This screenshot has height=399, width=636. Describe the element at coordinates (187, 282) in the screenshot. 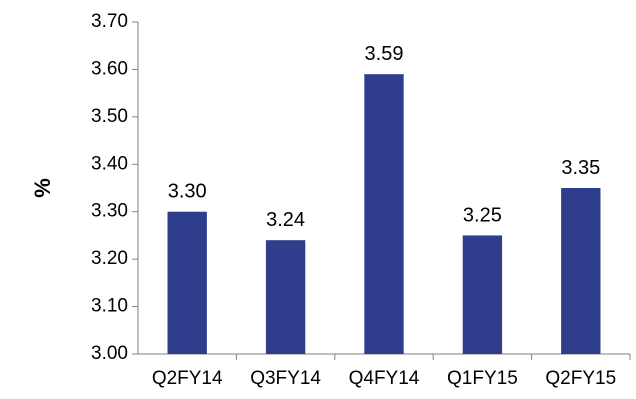

I see `bar-q2fy14` at that location.